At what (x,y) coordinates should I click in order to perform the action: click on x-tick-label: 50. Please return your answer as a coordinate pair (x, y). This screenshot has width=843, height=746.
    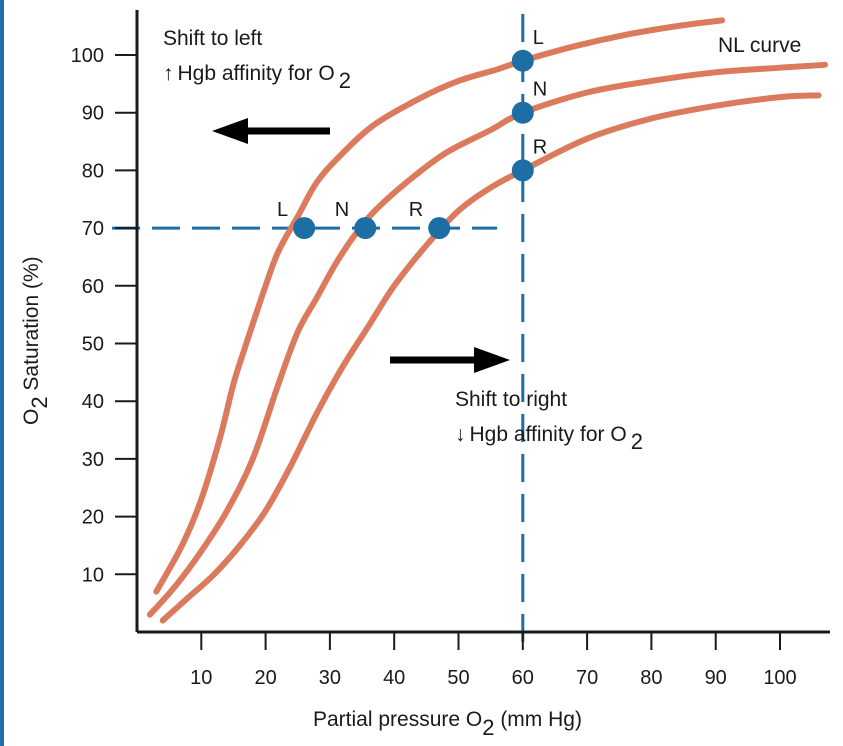
    Looking at the image, I should click on (458, 678).